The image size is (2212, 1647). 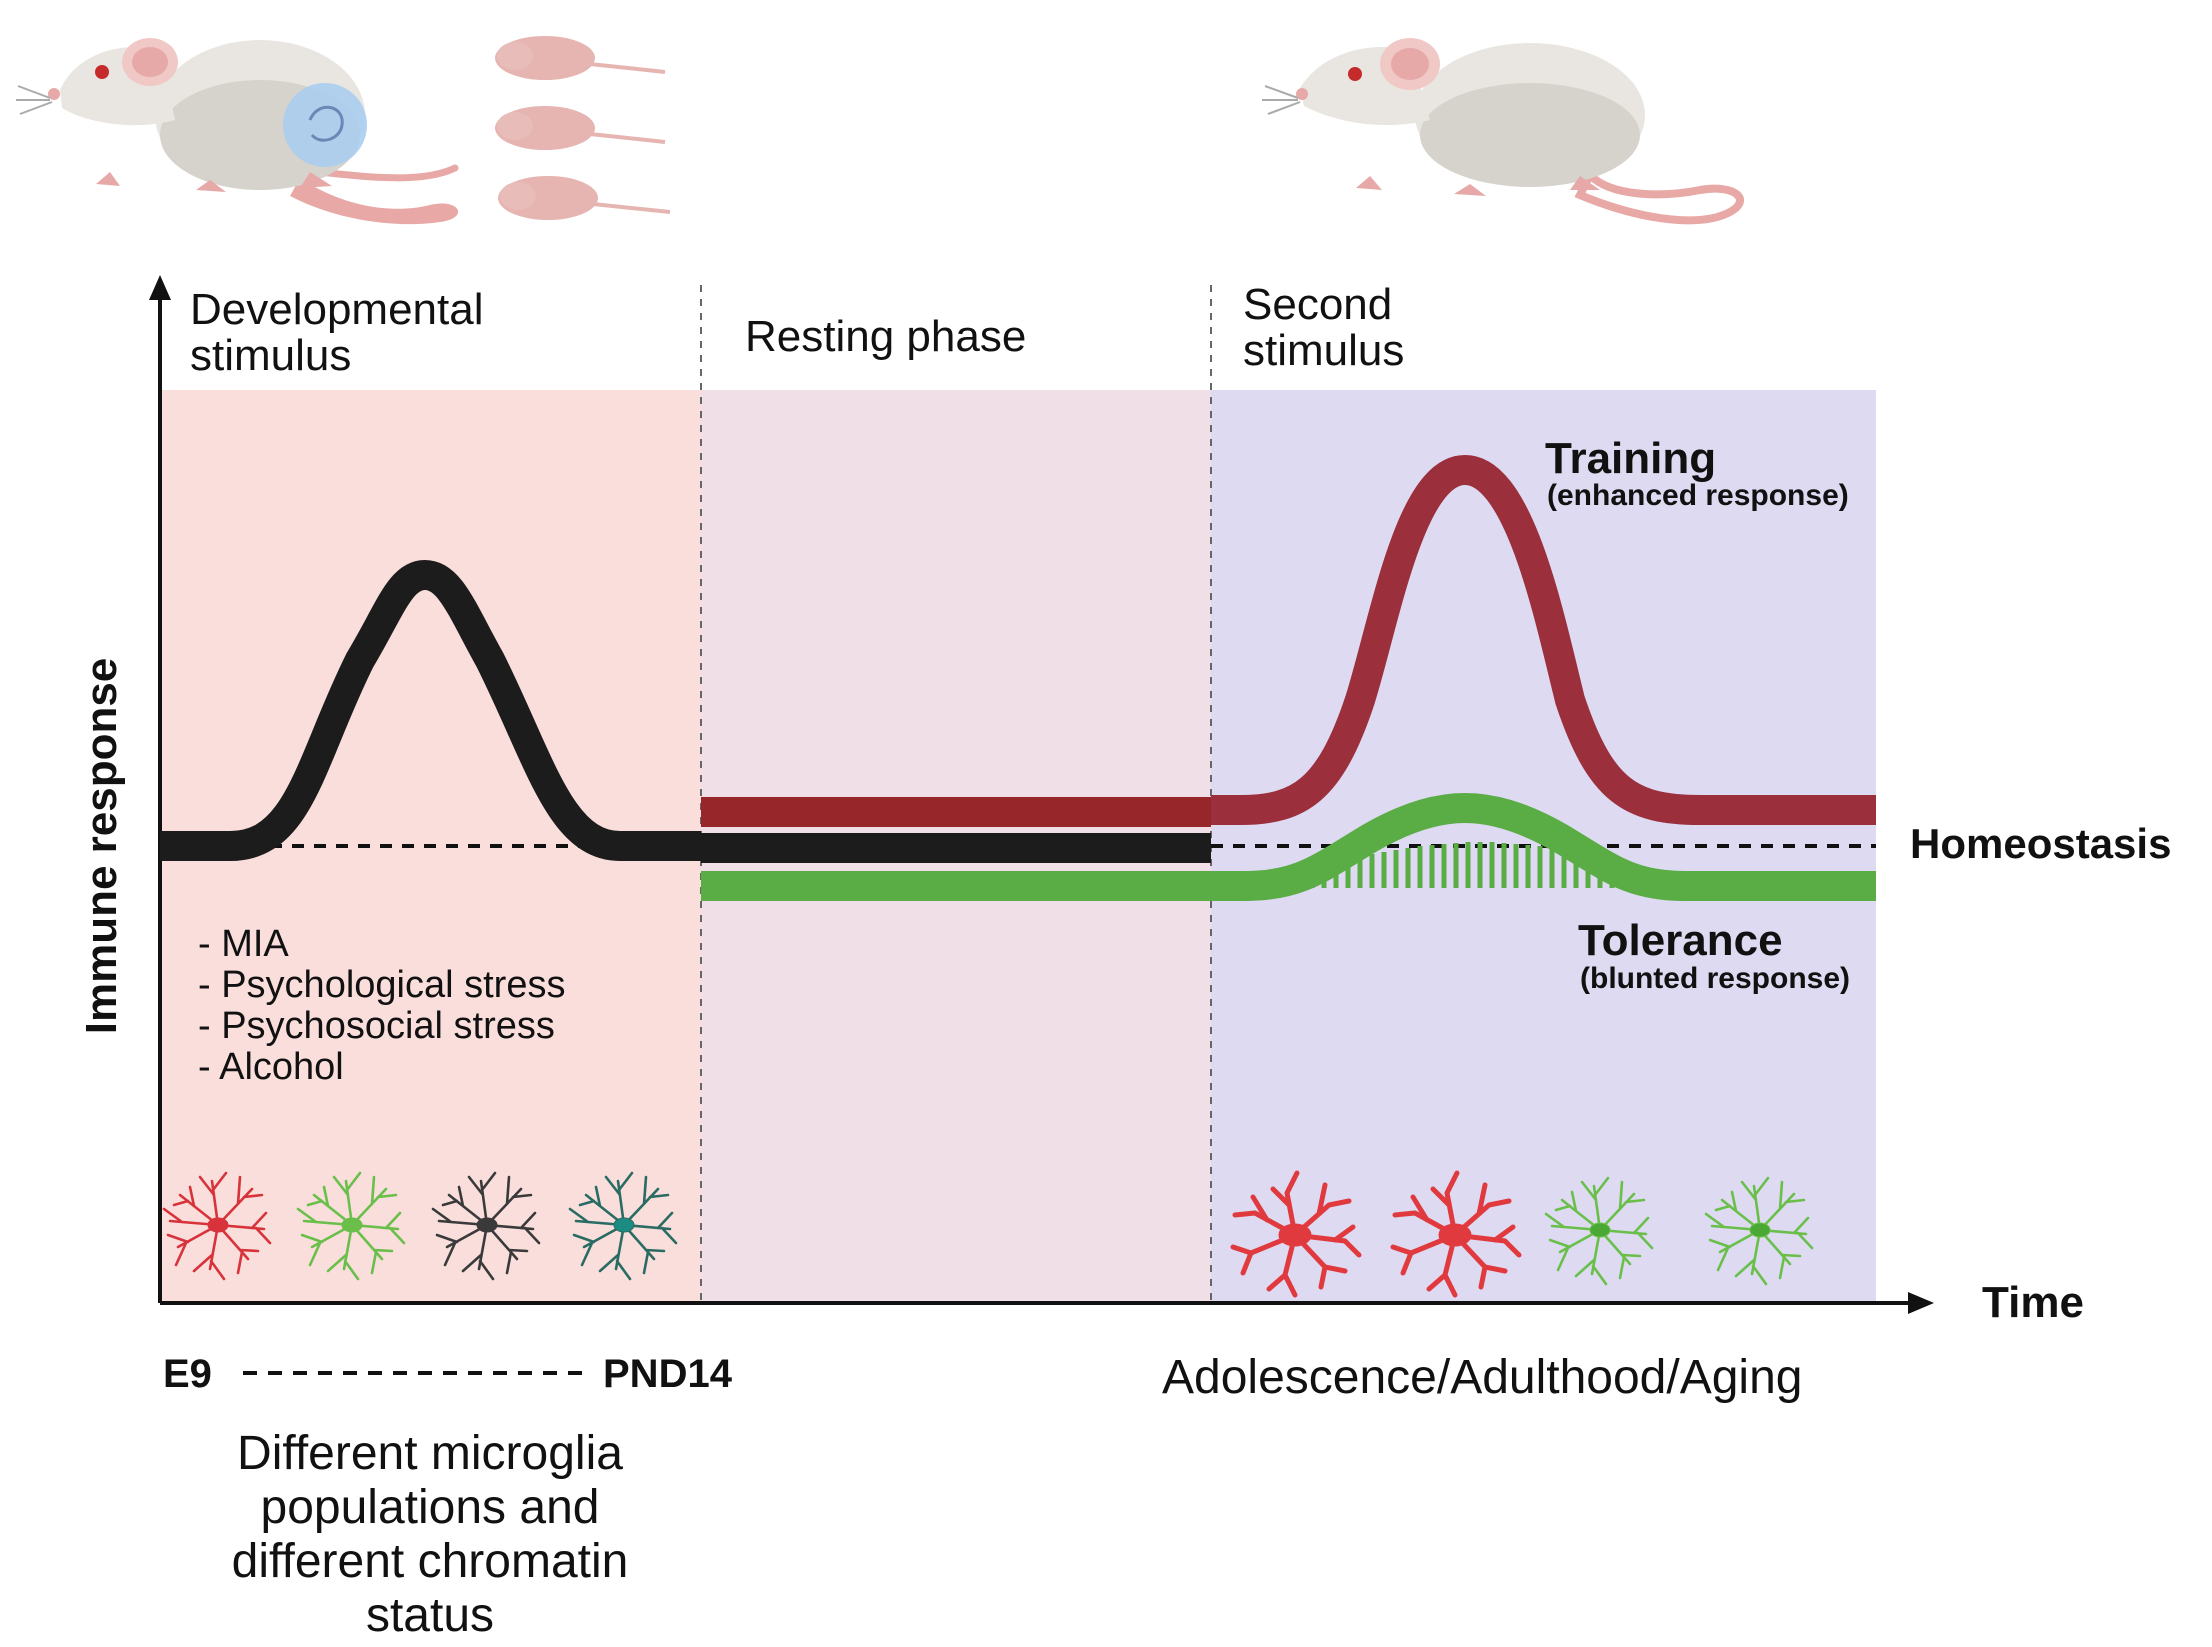 What do you see at coordinates (1047, 1303) in the screenshot?
I see `x-axis` at bounding box center [1047, 1303].